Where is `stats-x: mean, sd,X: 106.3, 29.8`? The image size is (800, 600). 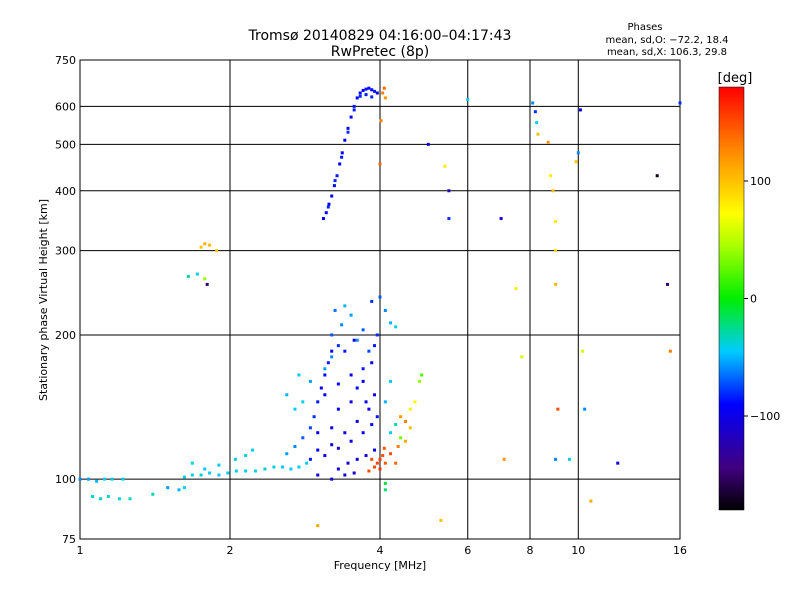 stats-x: mean, sd,X: 106.3, 29.8 is located at coordinates (667, 52).